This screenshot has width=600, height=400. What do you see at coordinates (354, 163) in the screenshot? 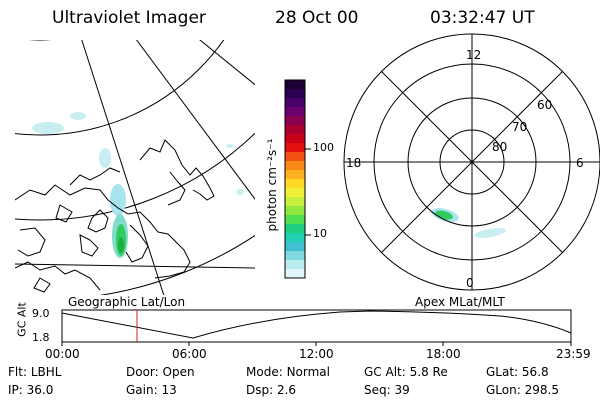
I see `mlt-label-18: 18` at bounding box center [354, 163].